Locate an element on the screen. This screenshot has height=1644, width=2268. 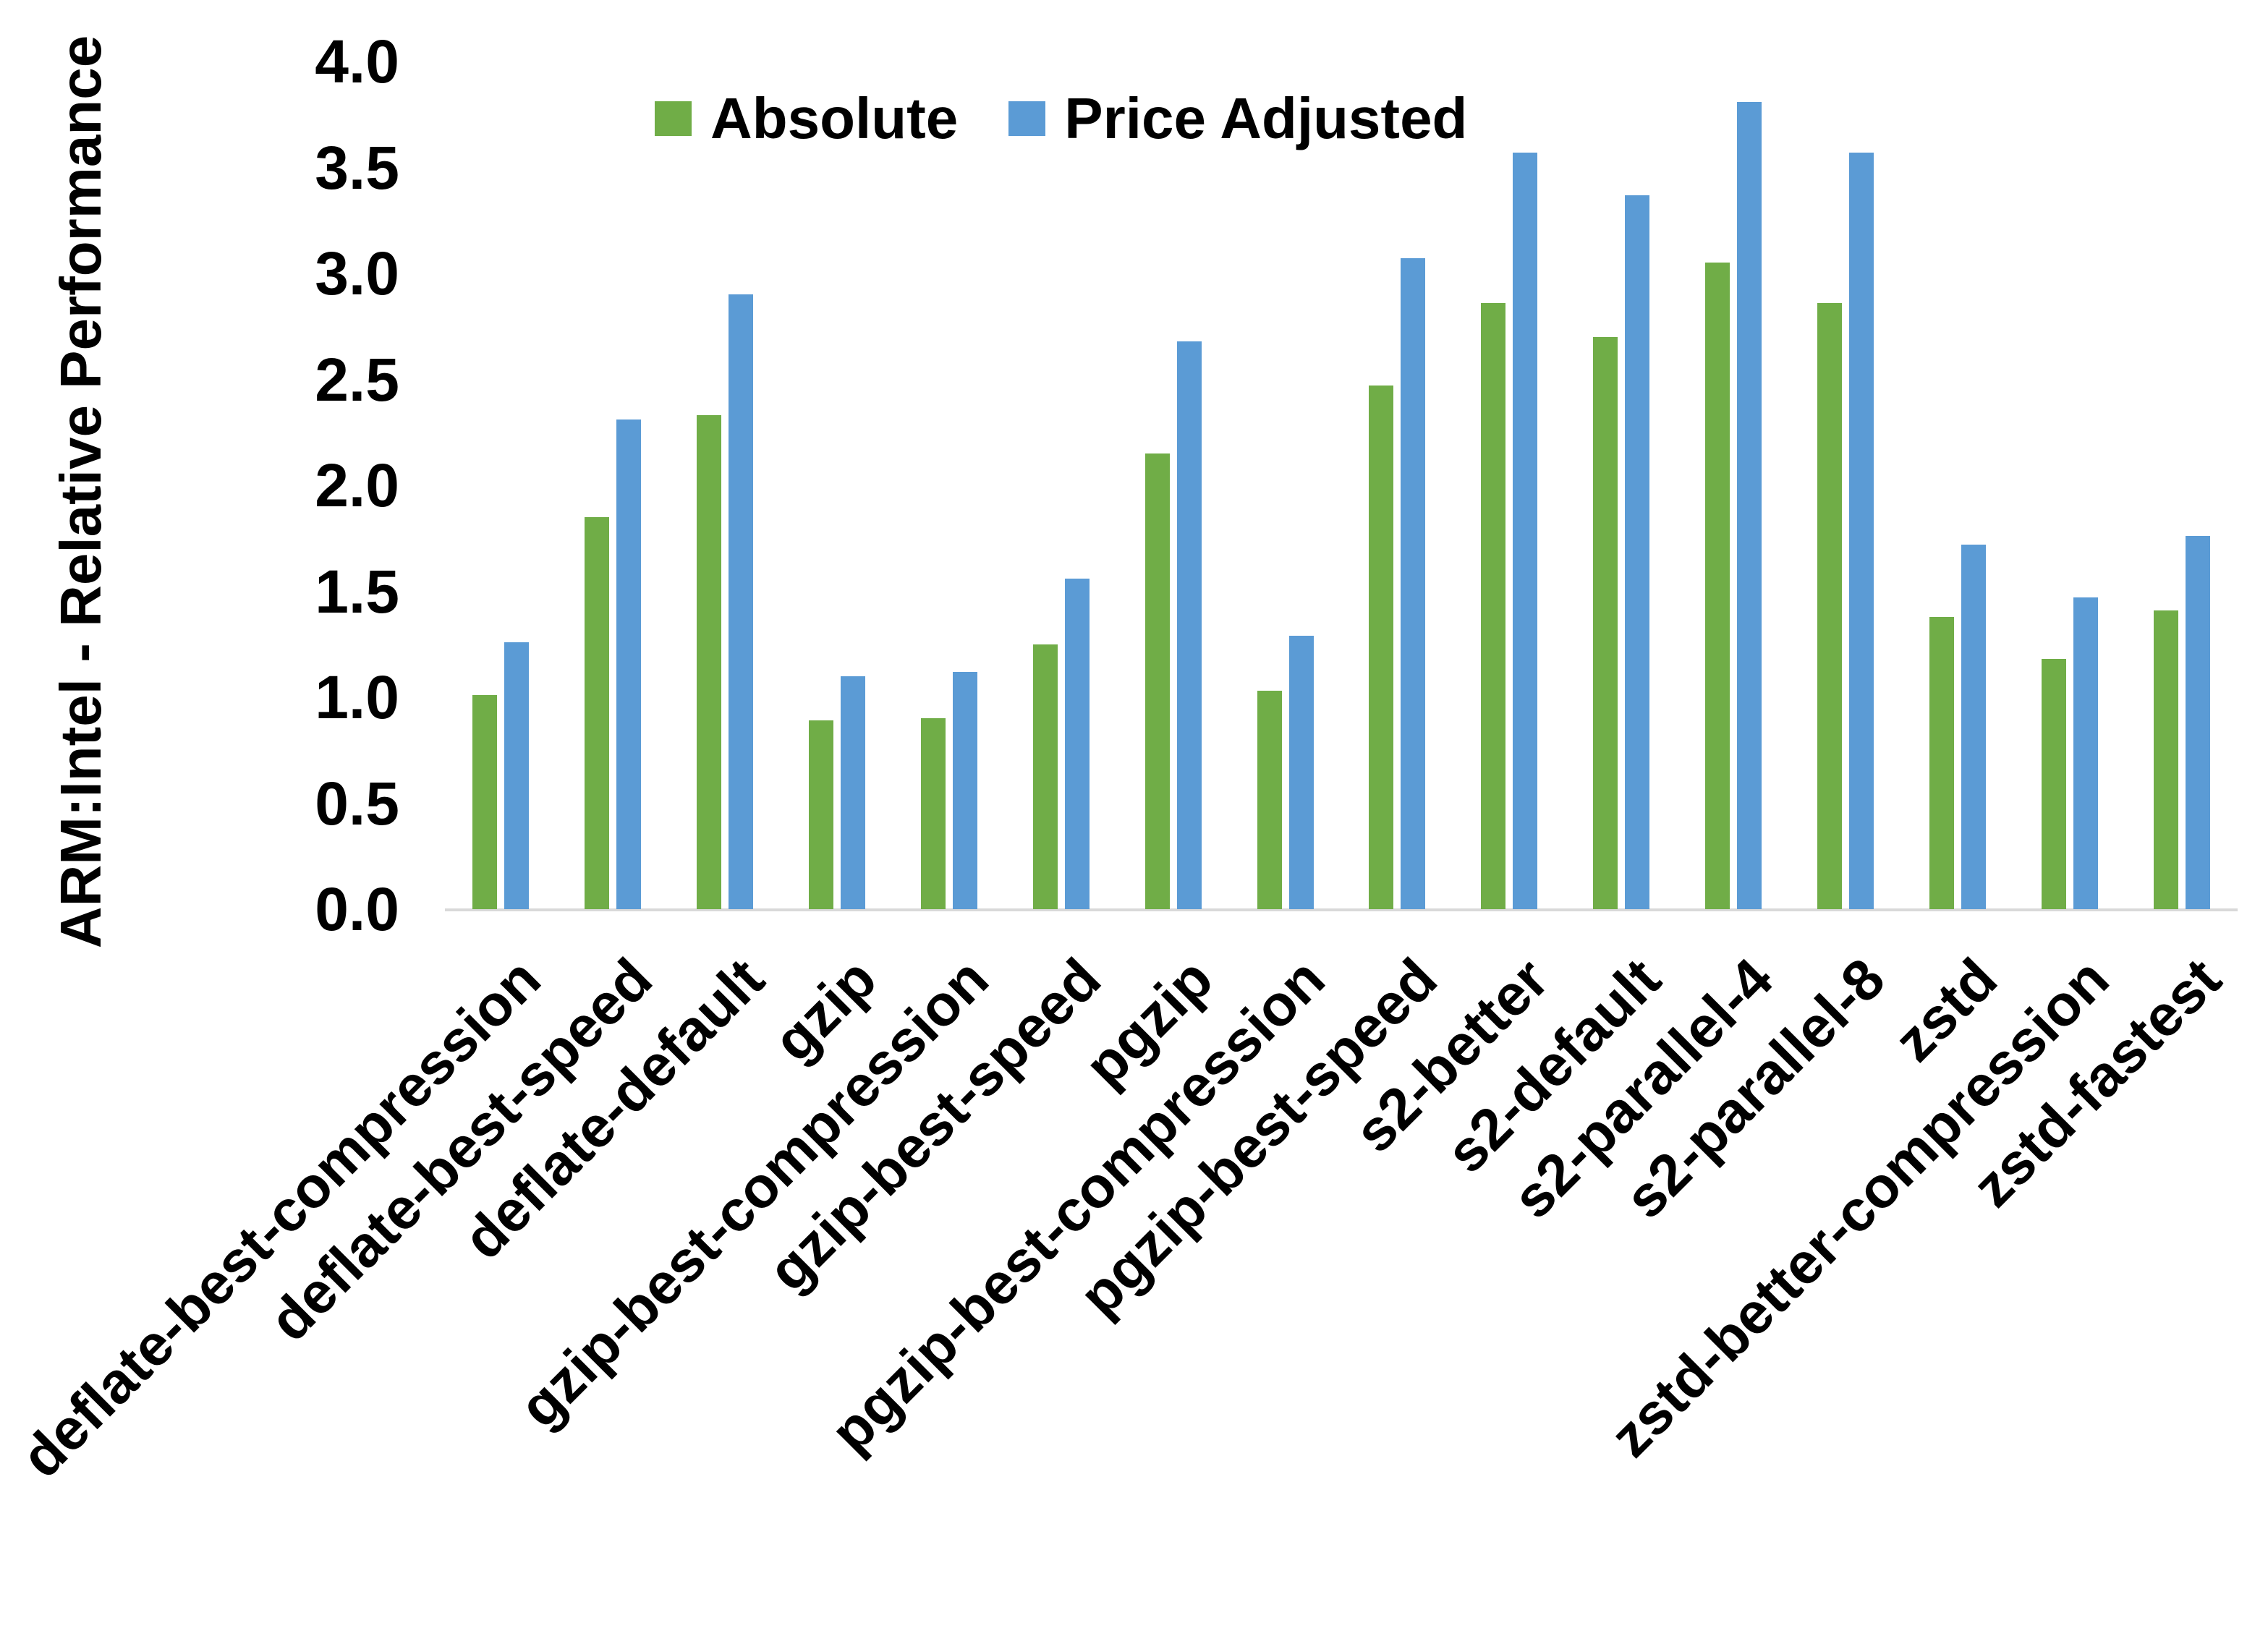
bar-price-adjusted-pgzip-best-speed is located at coordinates (1413, 583).